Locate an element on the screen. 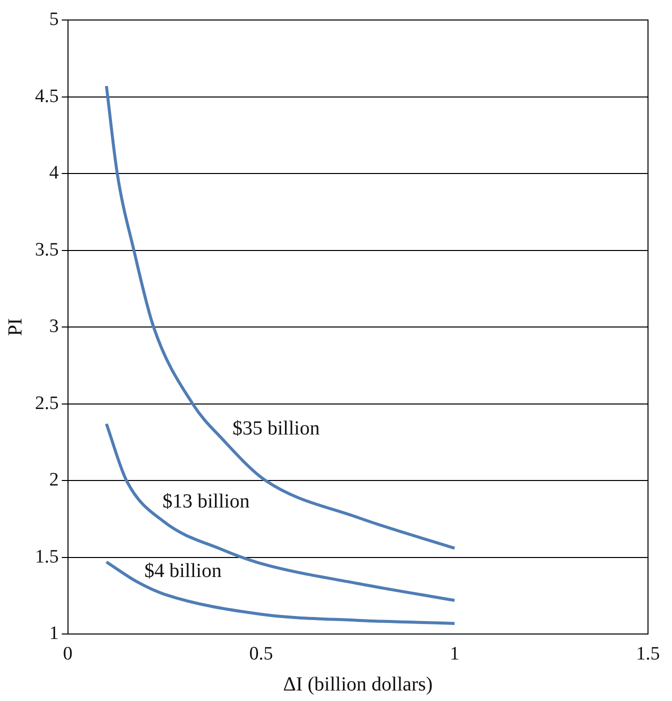 Image resolution: width=672 pixels, height=701 pixels. y-tick-label: 2 is located at coordinates (54, 480).